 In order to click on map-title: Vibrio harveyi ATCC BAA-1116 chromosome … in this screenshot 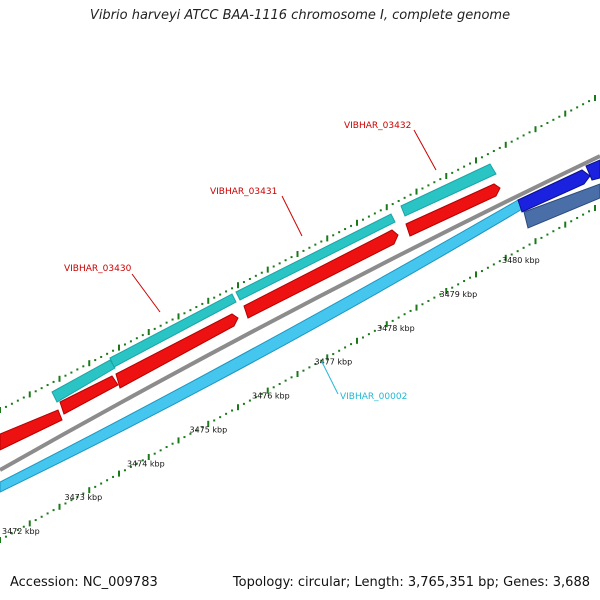, I will do `click(300, 15)`.